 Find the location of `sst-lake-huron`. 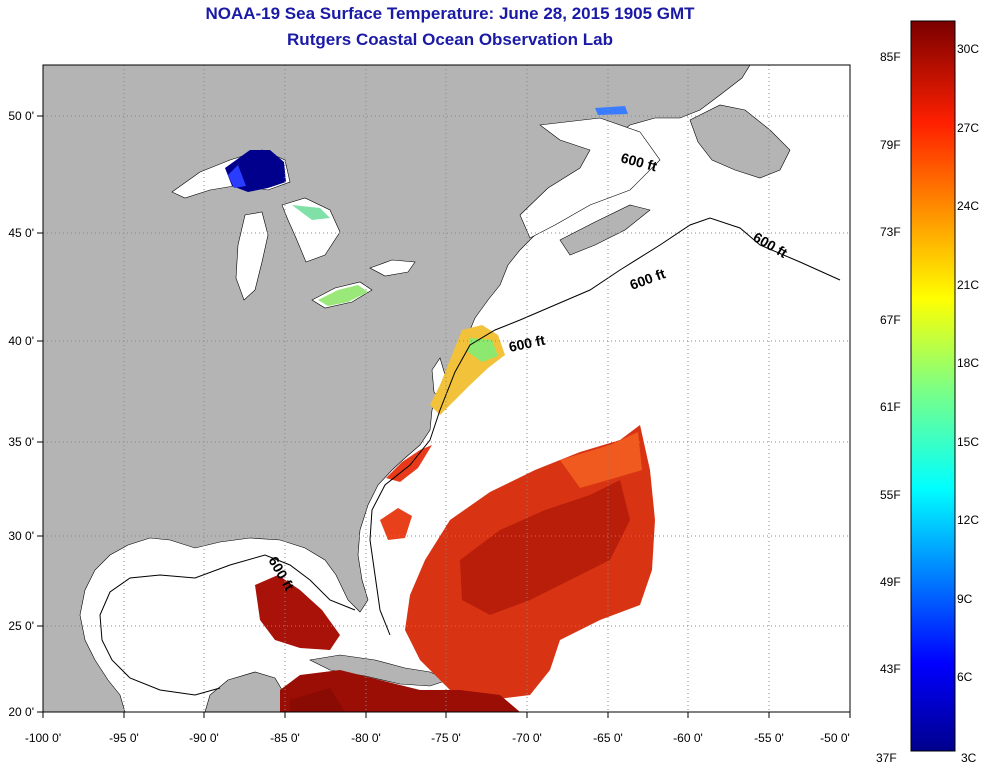

sst-lake-huron is located at coordinates (311, 212).